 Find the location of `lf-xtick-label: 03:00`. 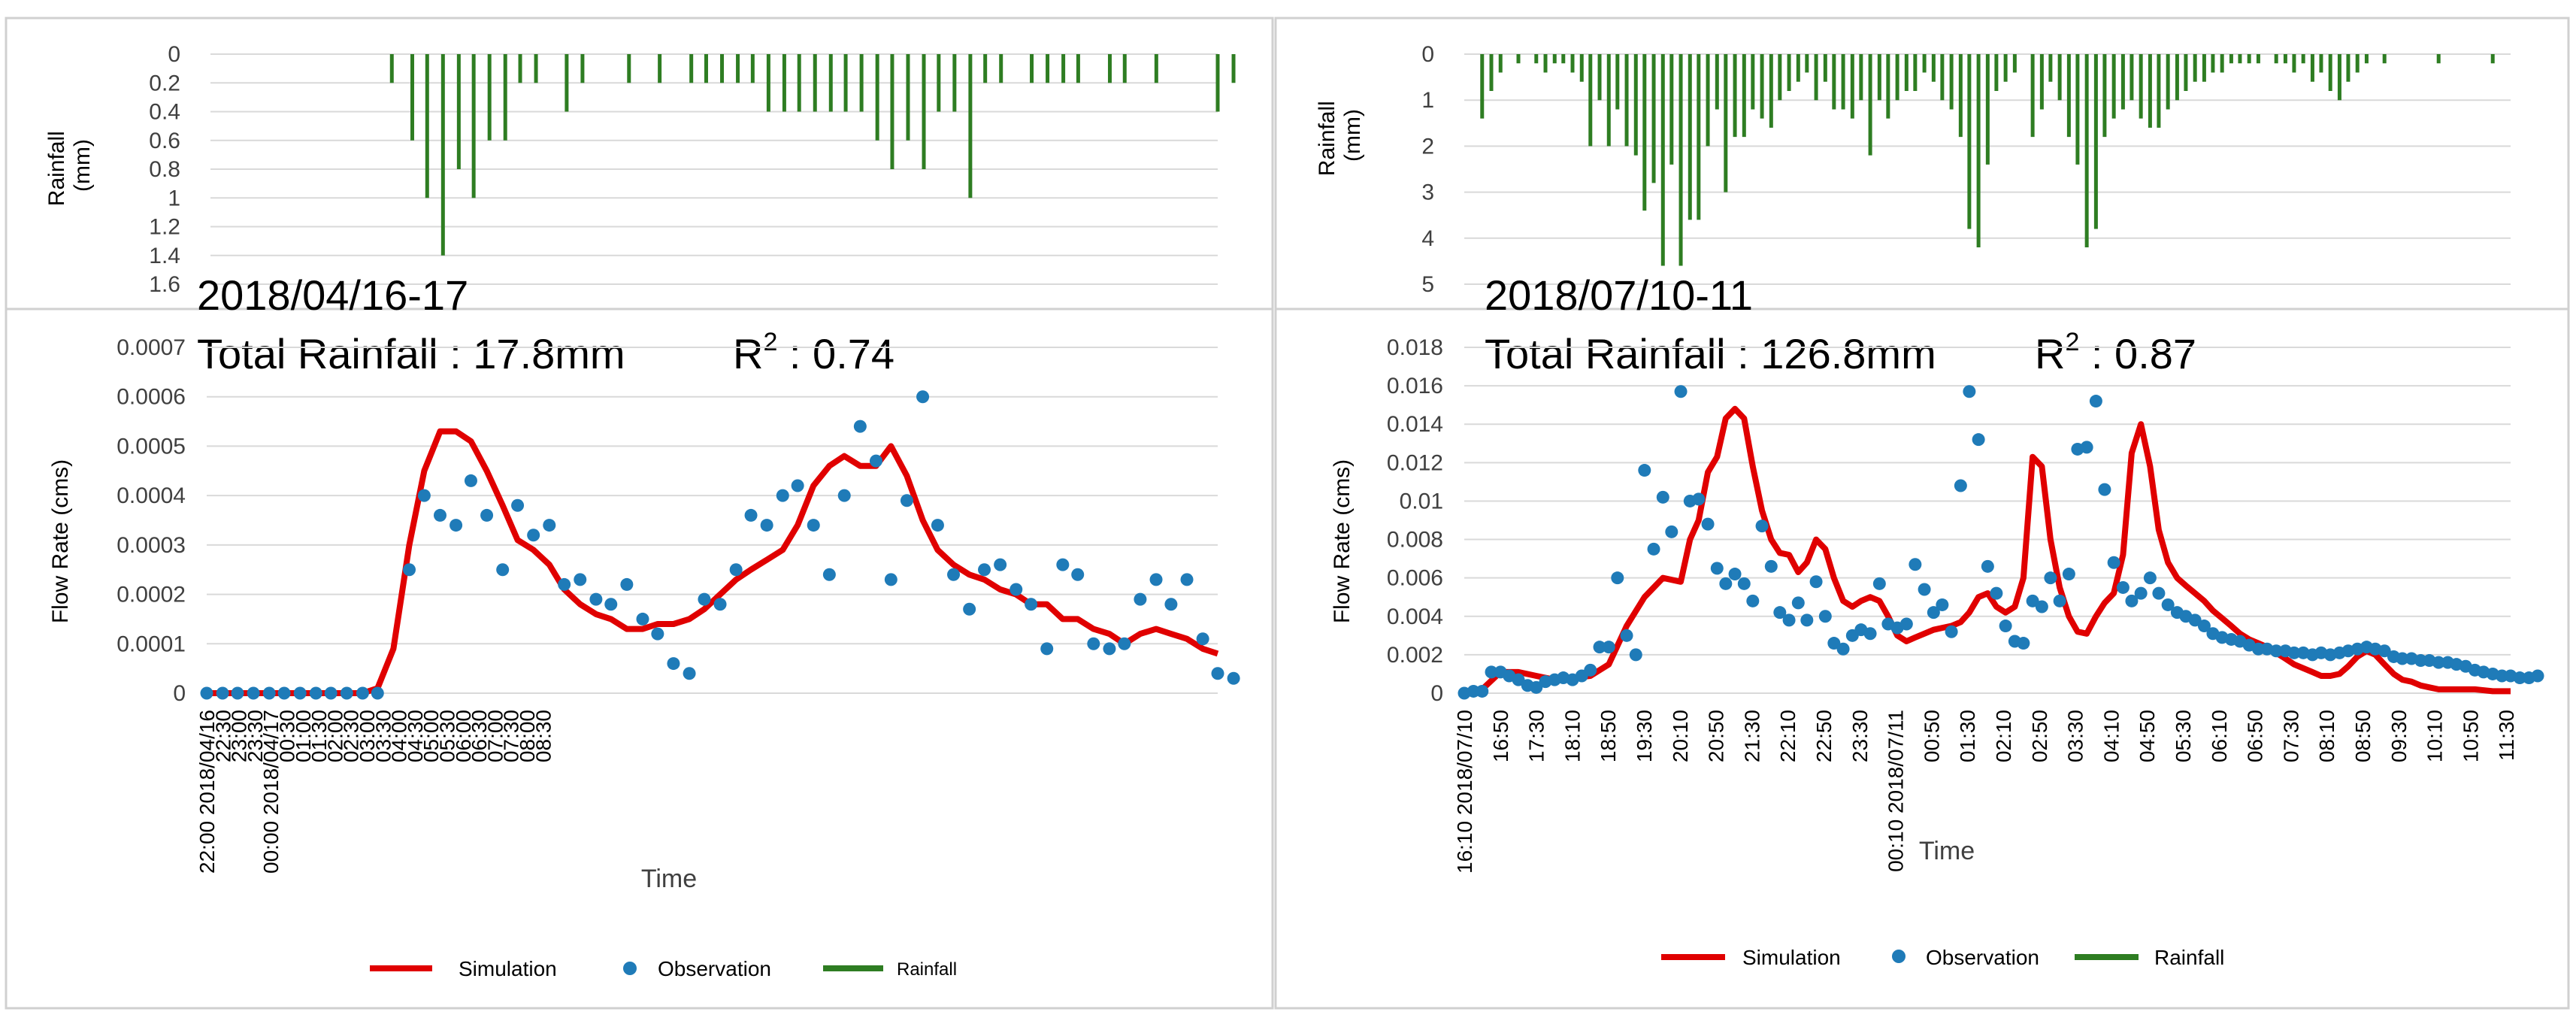

lf-xtick-label: 03:00 is located at coordinates (367, 736).